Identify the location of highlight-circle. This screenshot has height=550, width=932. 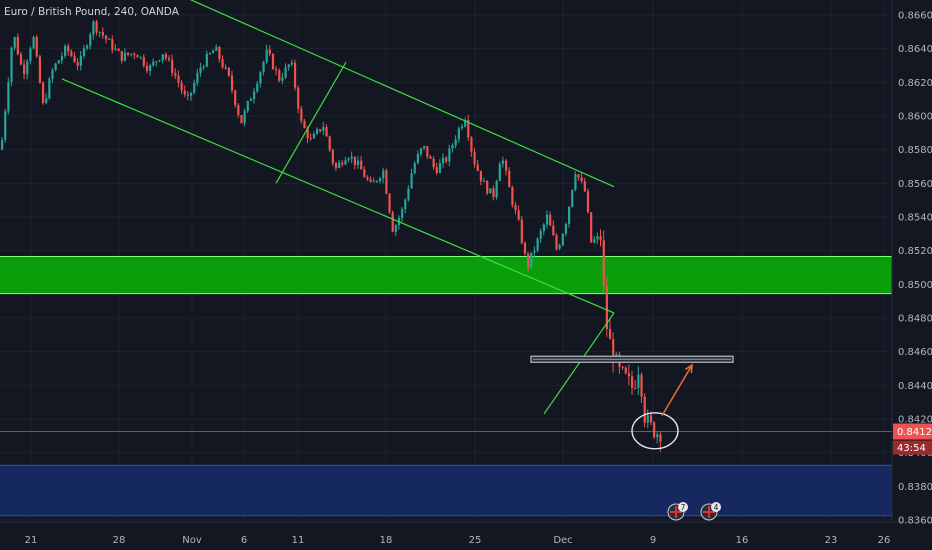
(655, 431).